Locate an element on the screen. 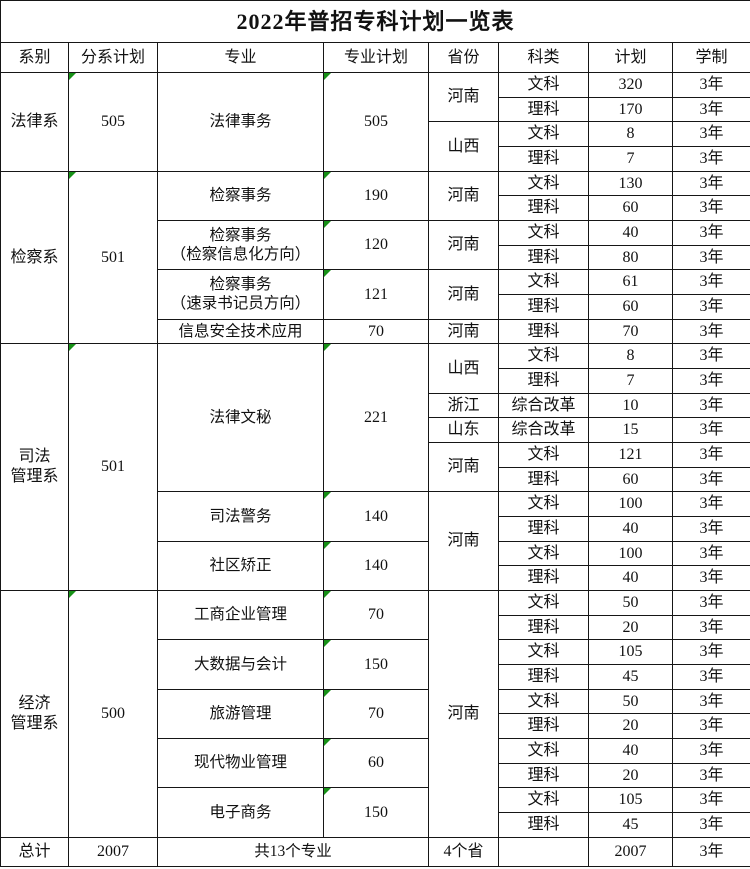 This screenshot has width=750, height=869. table-row: 旅游管理 70 文科 50 3年 is located at coordinates (375, 714).